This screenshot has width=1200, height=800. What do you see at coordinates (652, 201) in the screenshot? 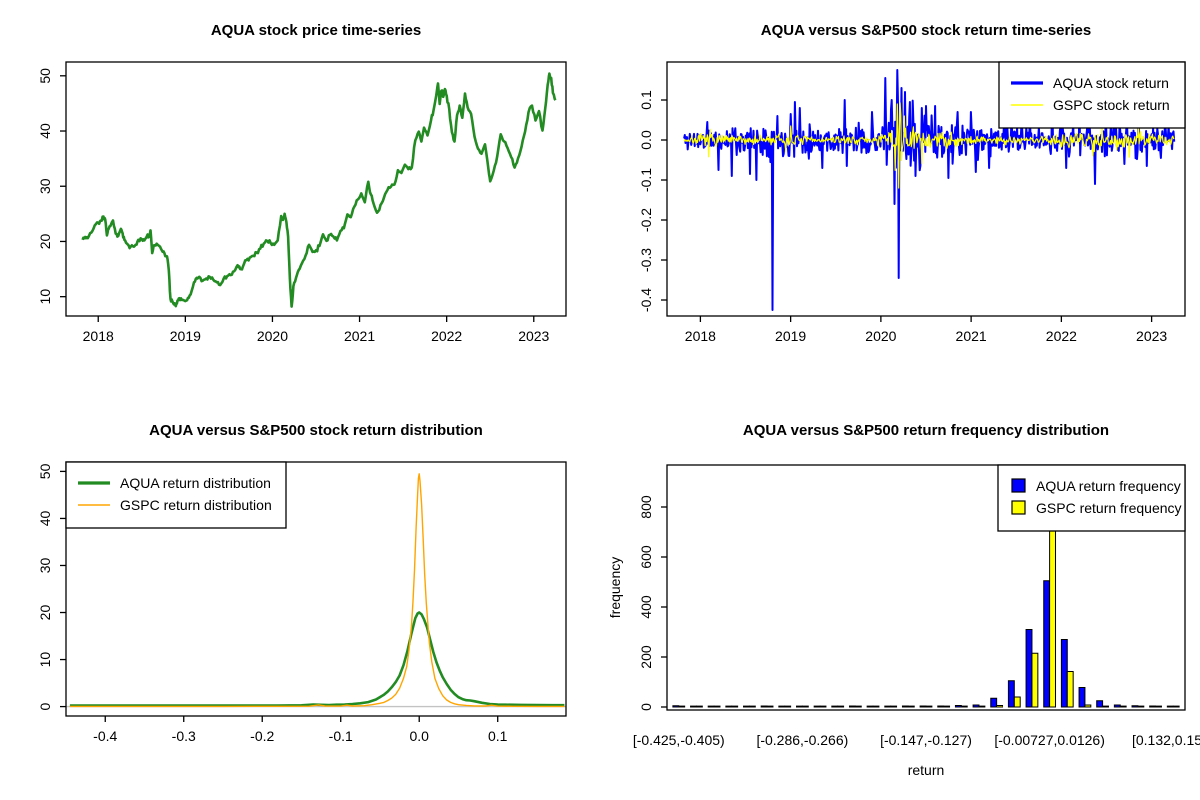
I see `y-axis: 0.1 0.0 -0.1 -0.2 -0.3 -0.4` at bounding box center [652, 201].